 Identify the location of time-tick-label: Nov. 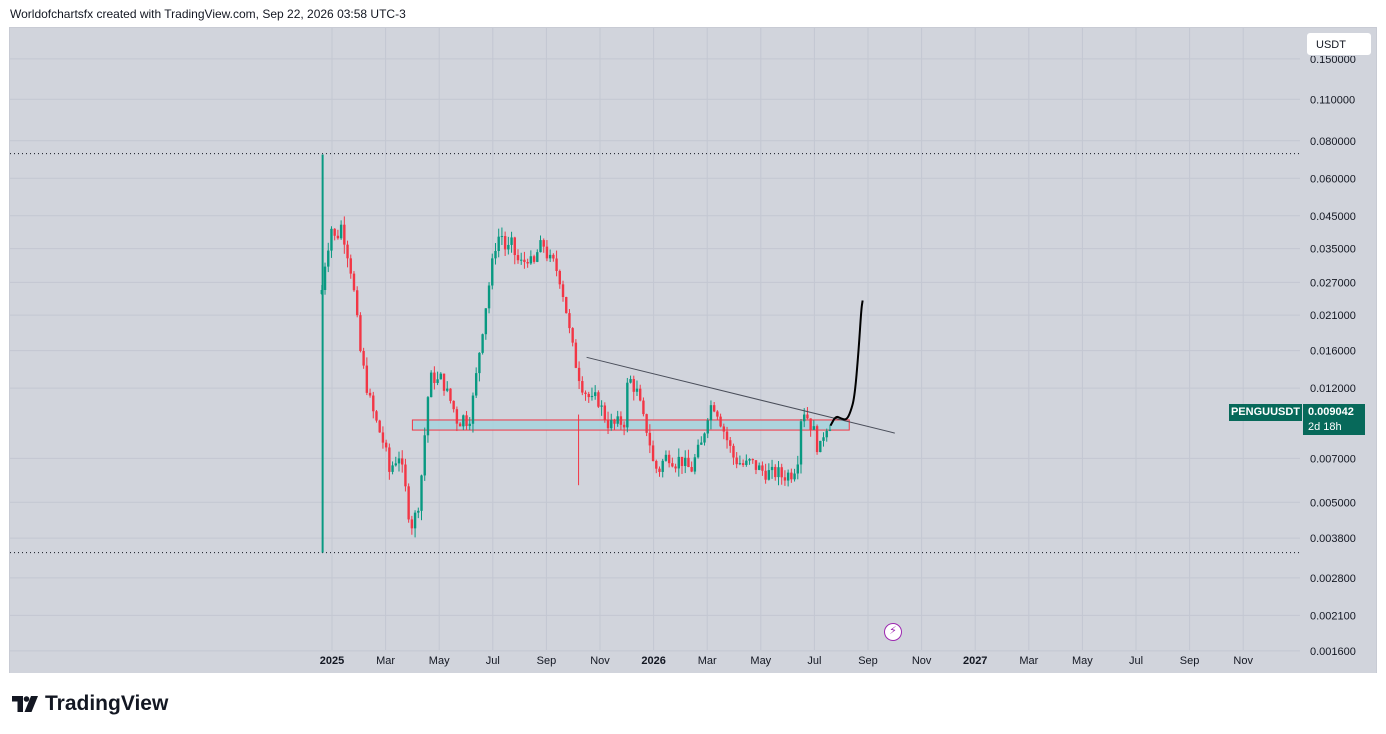
(922, 661).